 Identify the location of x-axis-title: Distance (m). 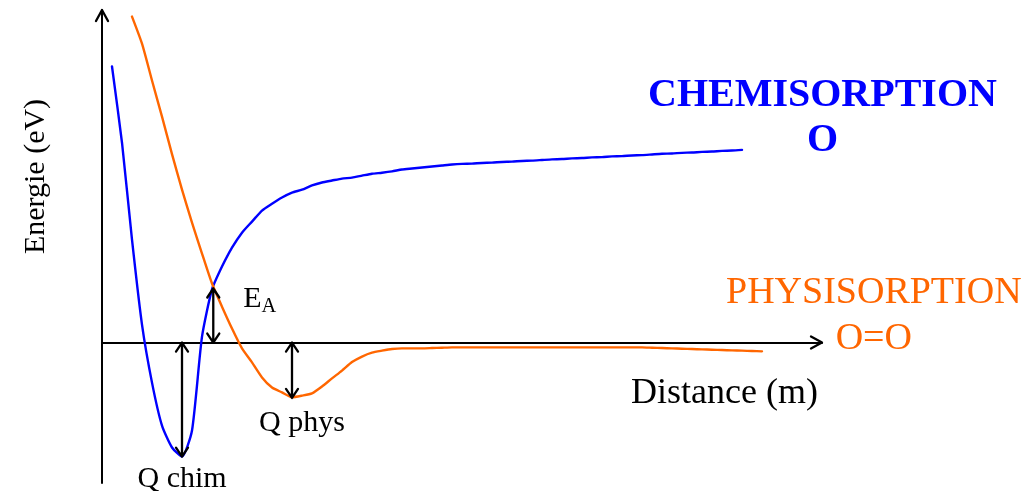
(724, 390).